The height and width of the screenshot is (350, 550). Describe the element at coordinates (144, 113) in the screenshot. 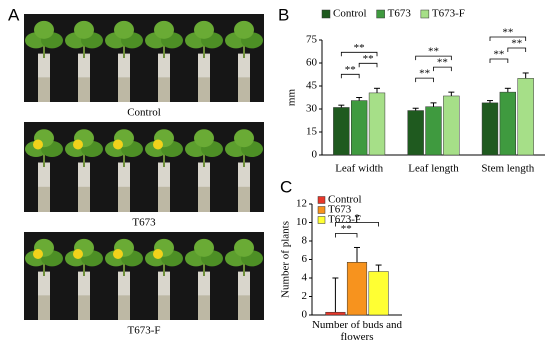

I see `photo-caption: Control` at that location.